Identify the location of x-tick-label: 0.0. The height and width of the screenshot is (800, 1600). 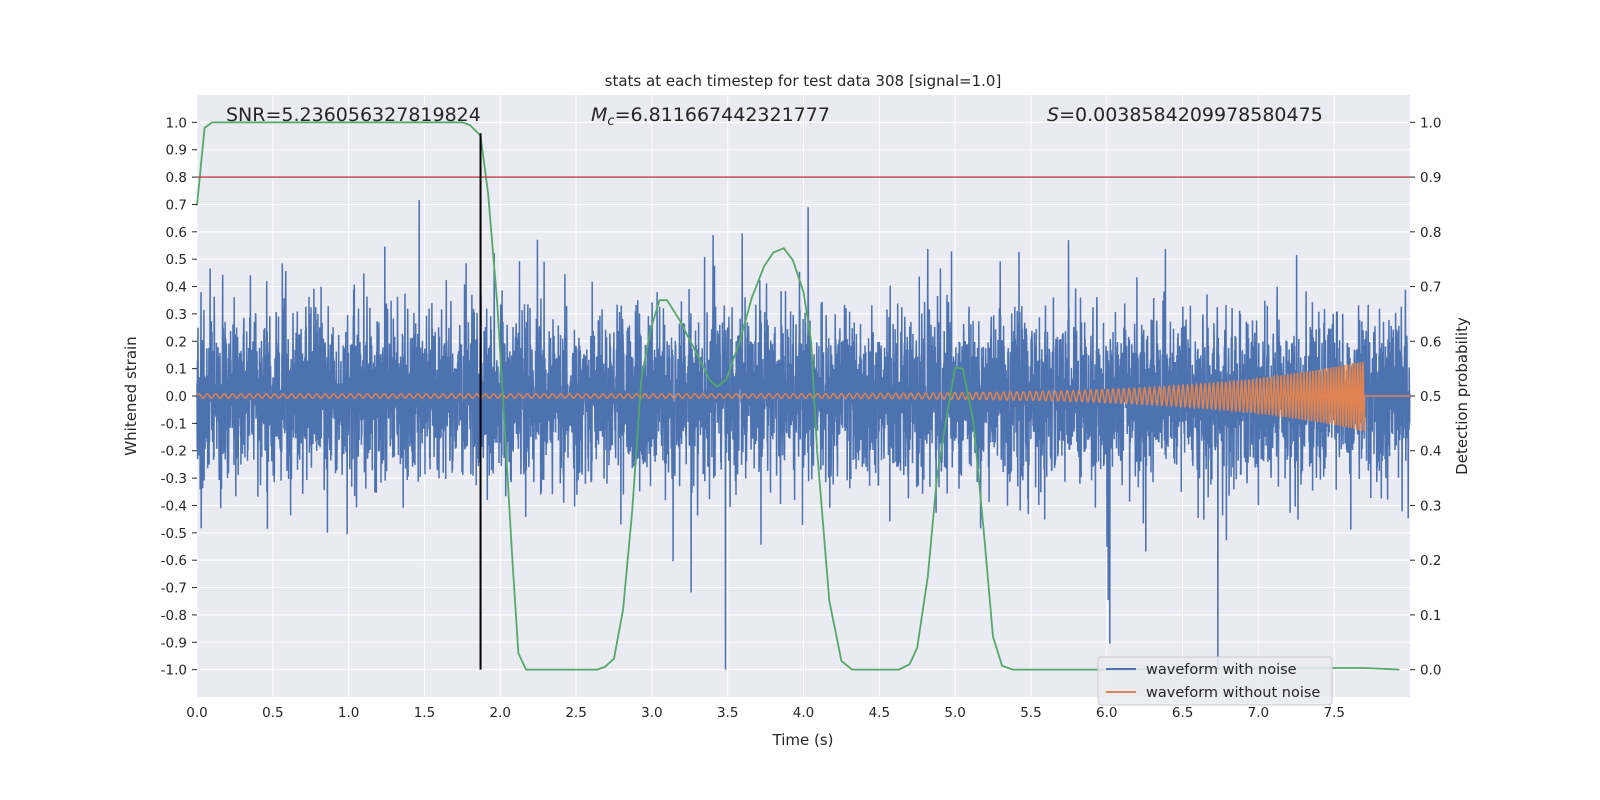
(196, 713).